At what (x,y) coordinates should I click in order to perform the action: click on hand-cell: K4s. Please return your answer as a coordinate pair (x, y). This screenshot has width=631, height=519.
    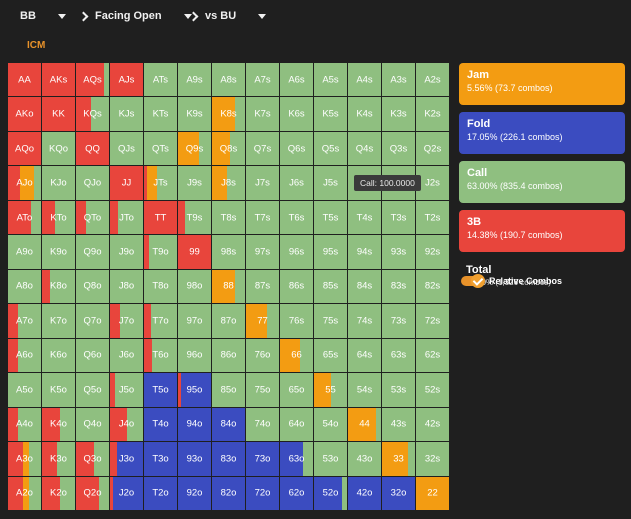
    Looking at the image, I should click on (364, 114).